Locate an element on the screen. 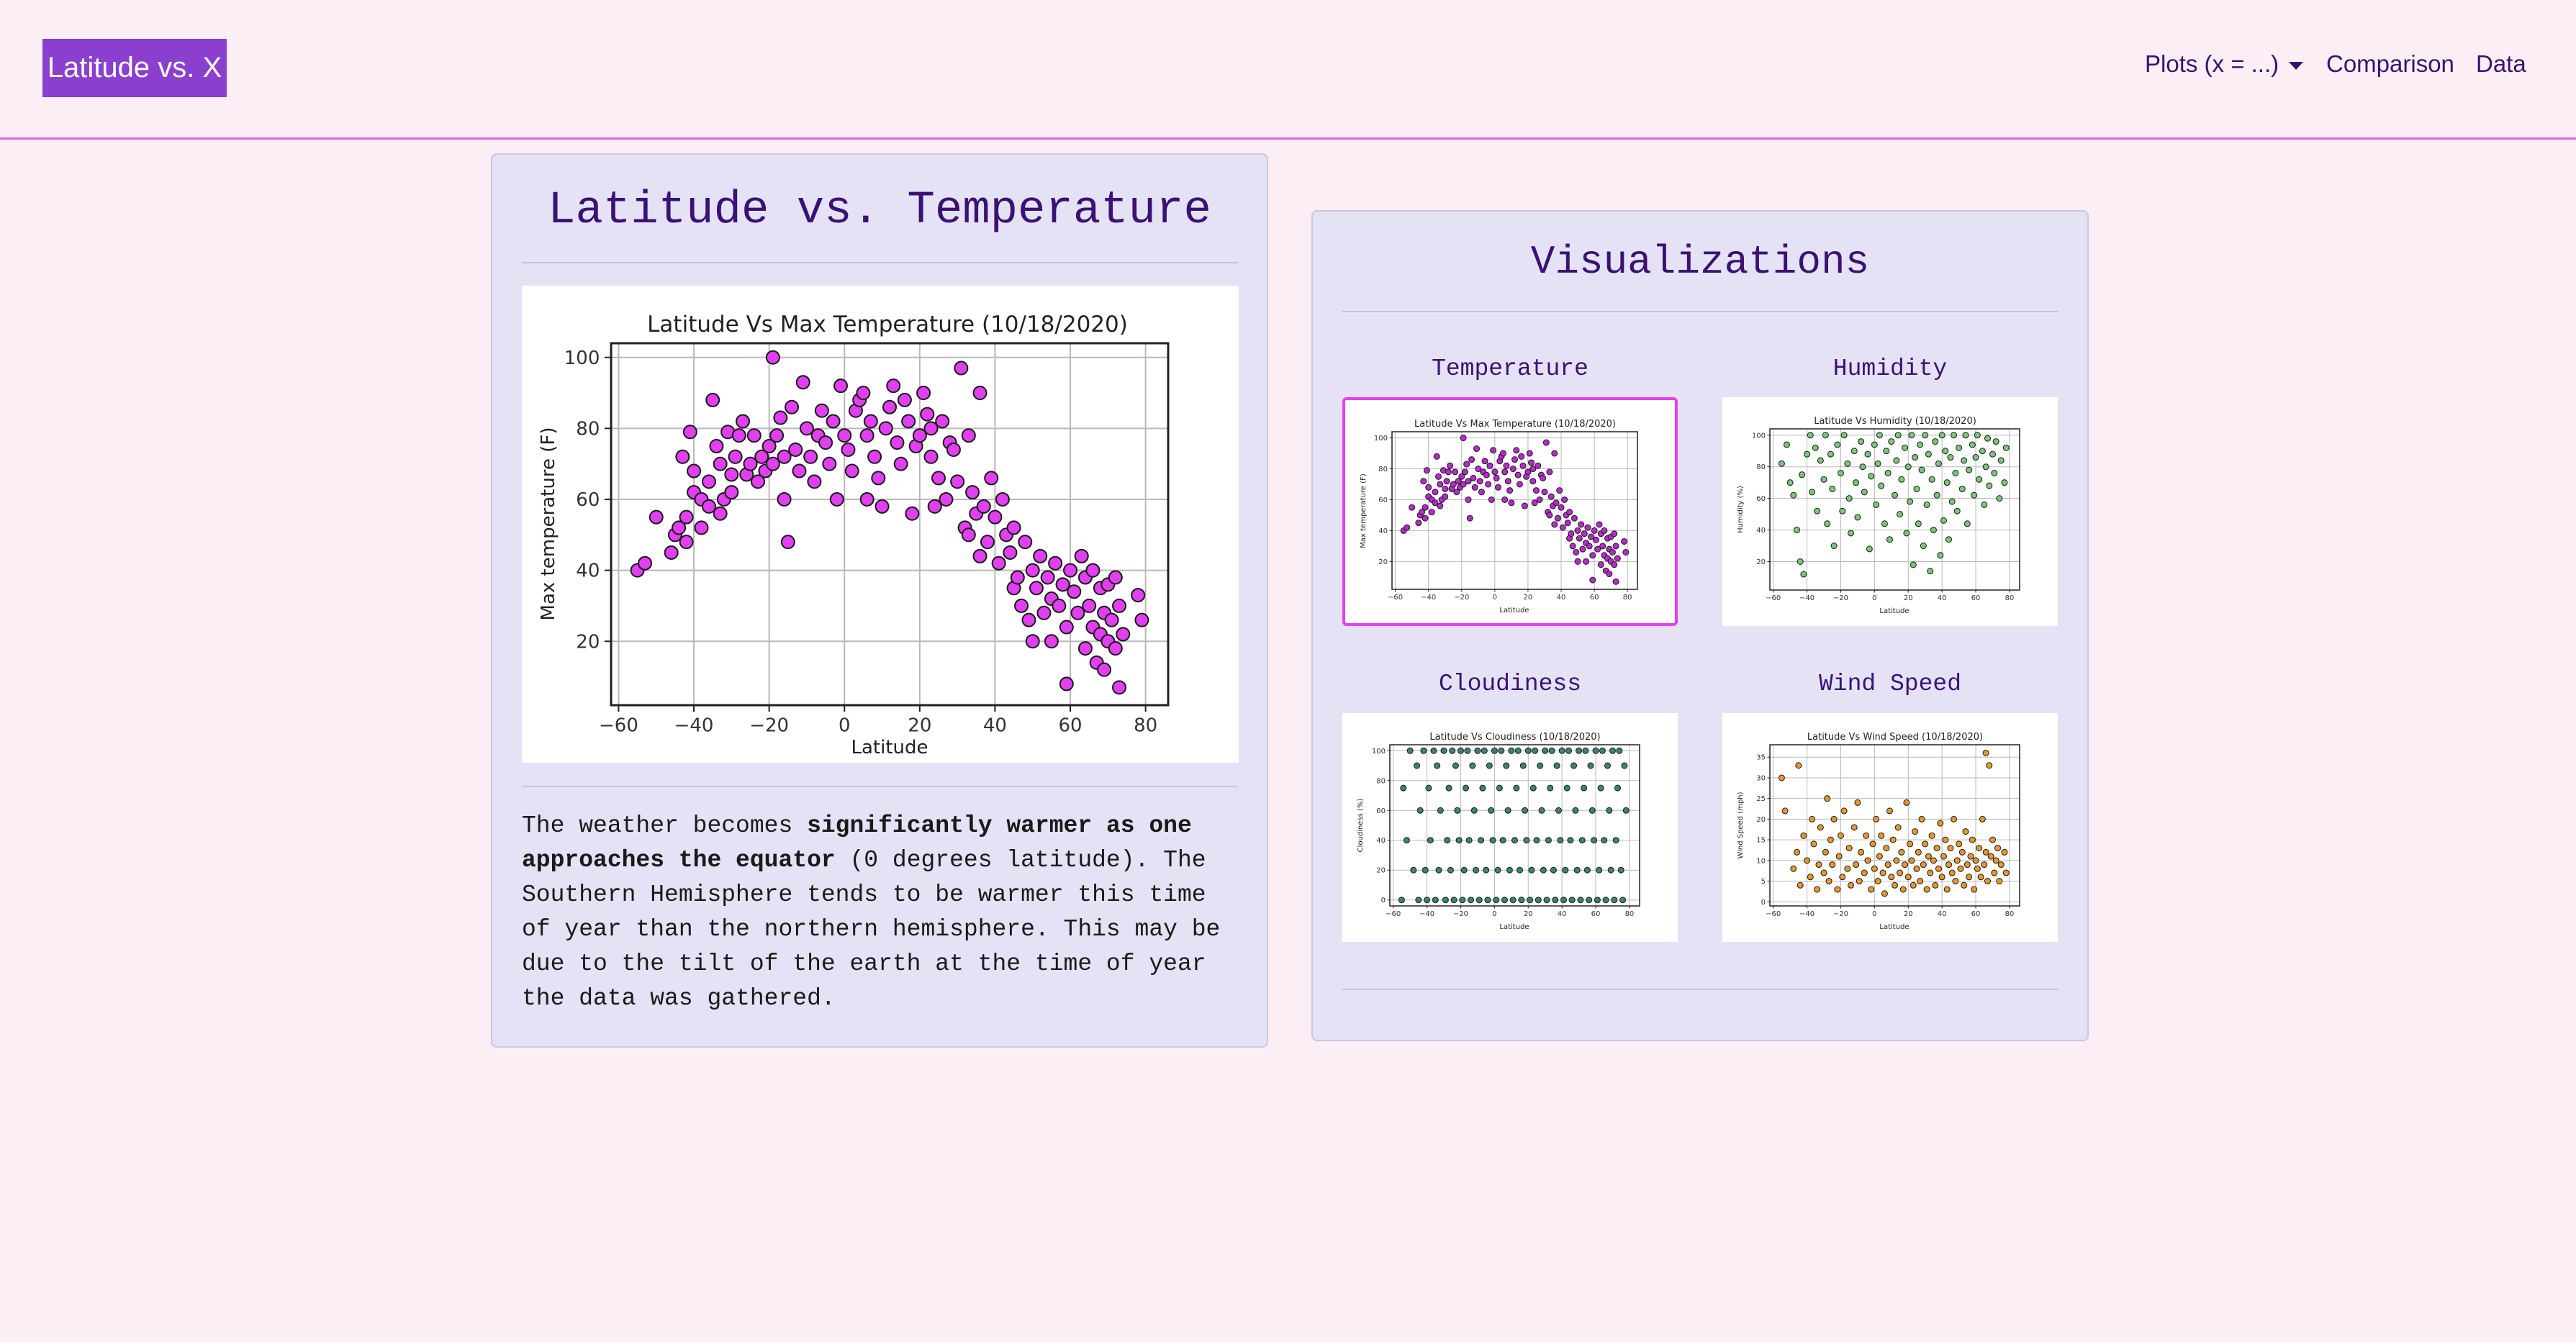 The image size is (2576, 1342). brand-link: Latitude vs. X is located at coordinates (134, 68).